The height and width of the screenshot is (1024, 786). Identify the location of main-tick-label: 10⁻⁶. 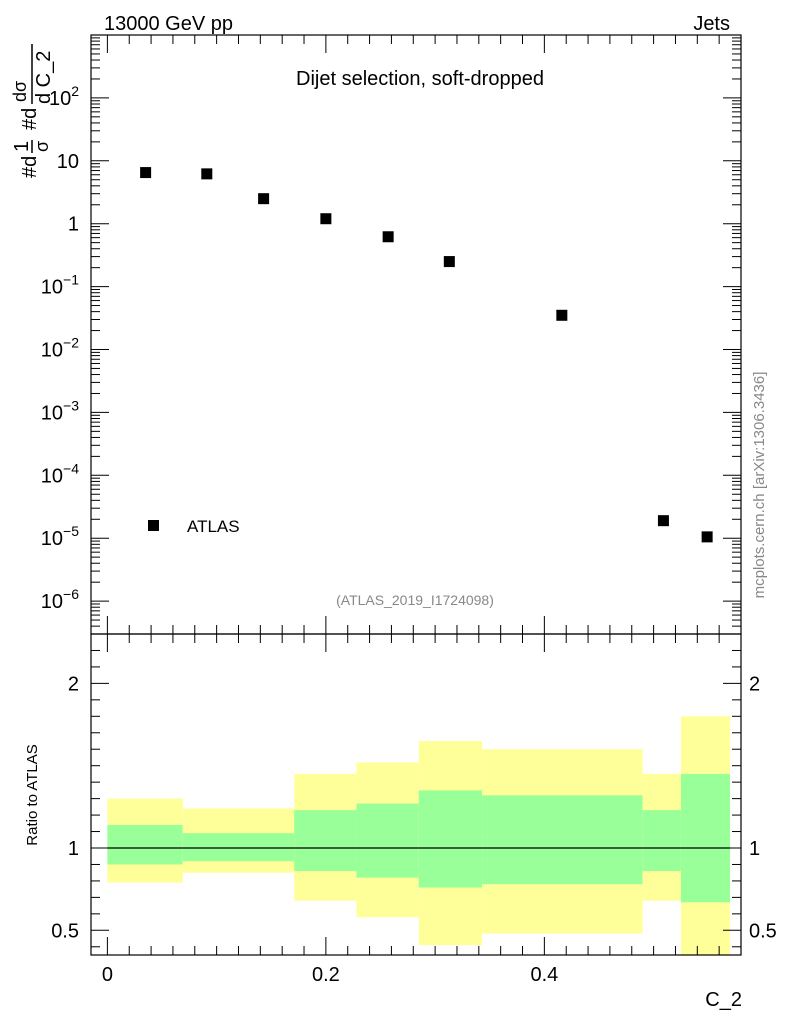
(60, 599).